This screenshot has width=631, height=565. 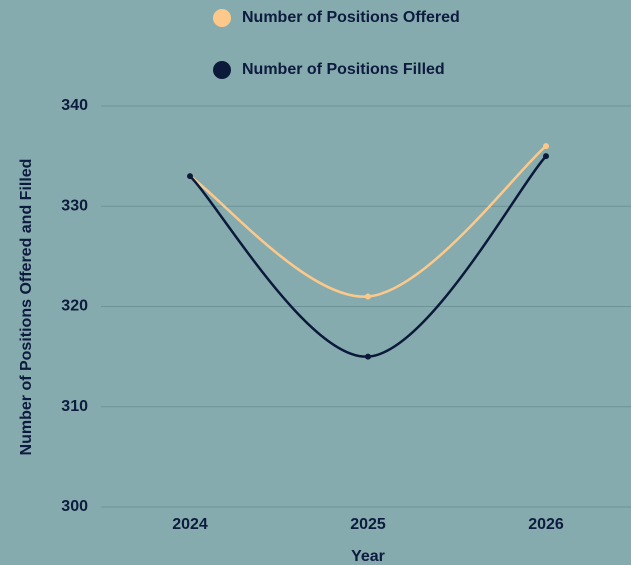 What do you see at coordinates (74, 406) in the screenshot?
I see `y-tick-label: 310` at bounding box center [74, 406].